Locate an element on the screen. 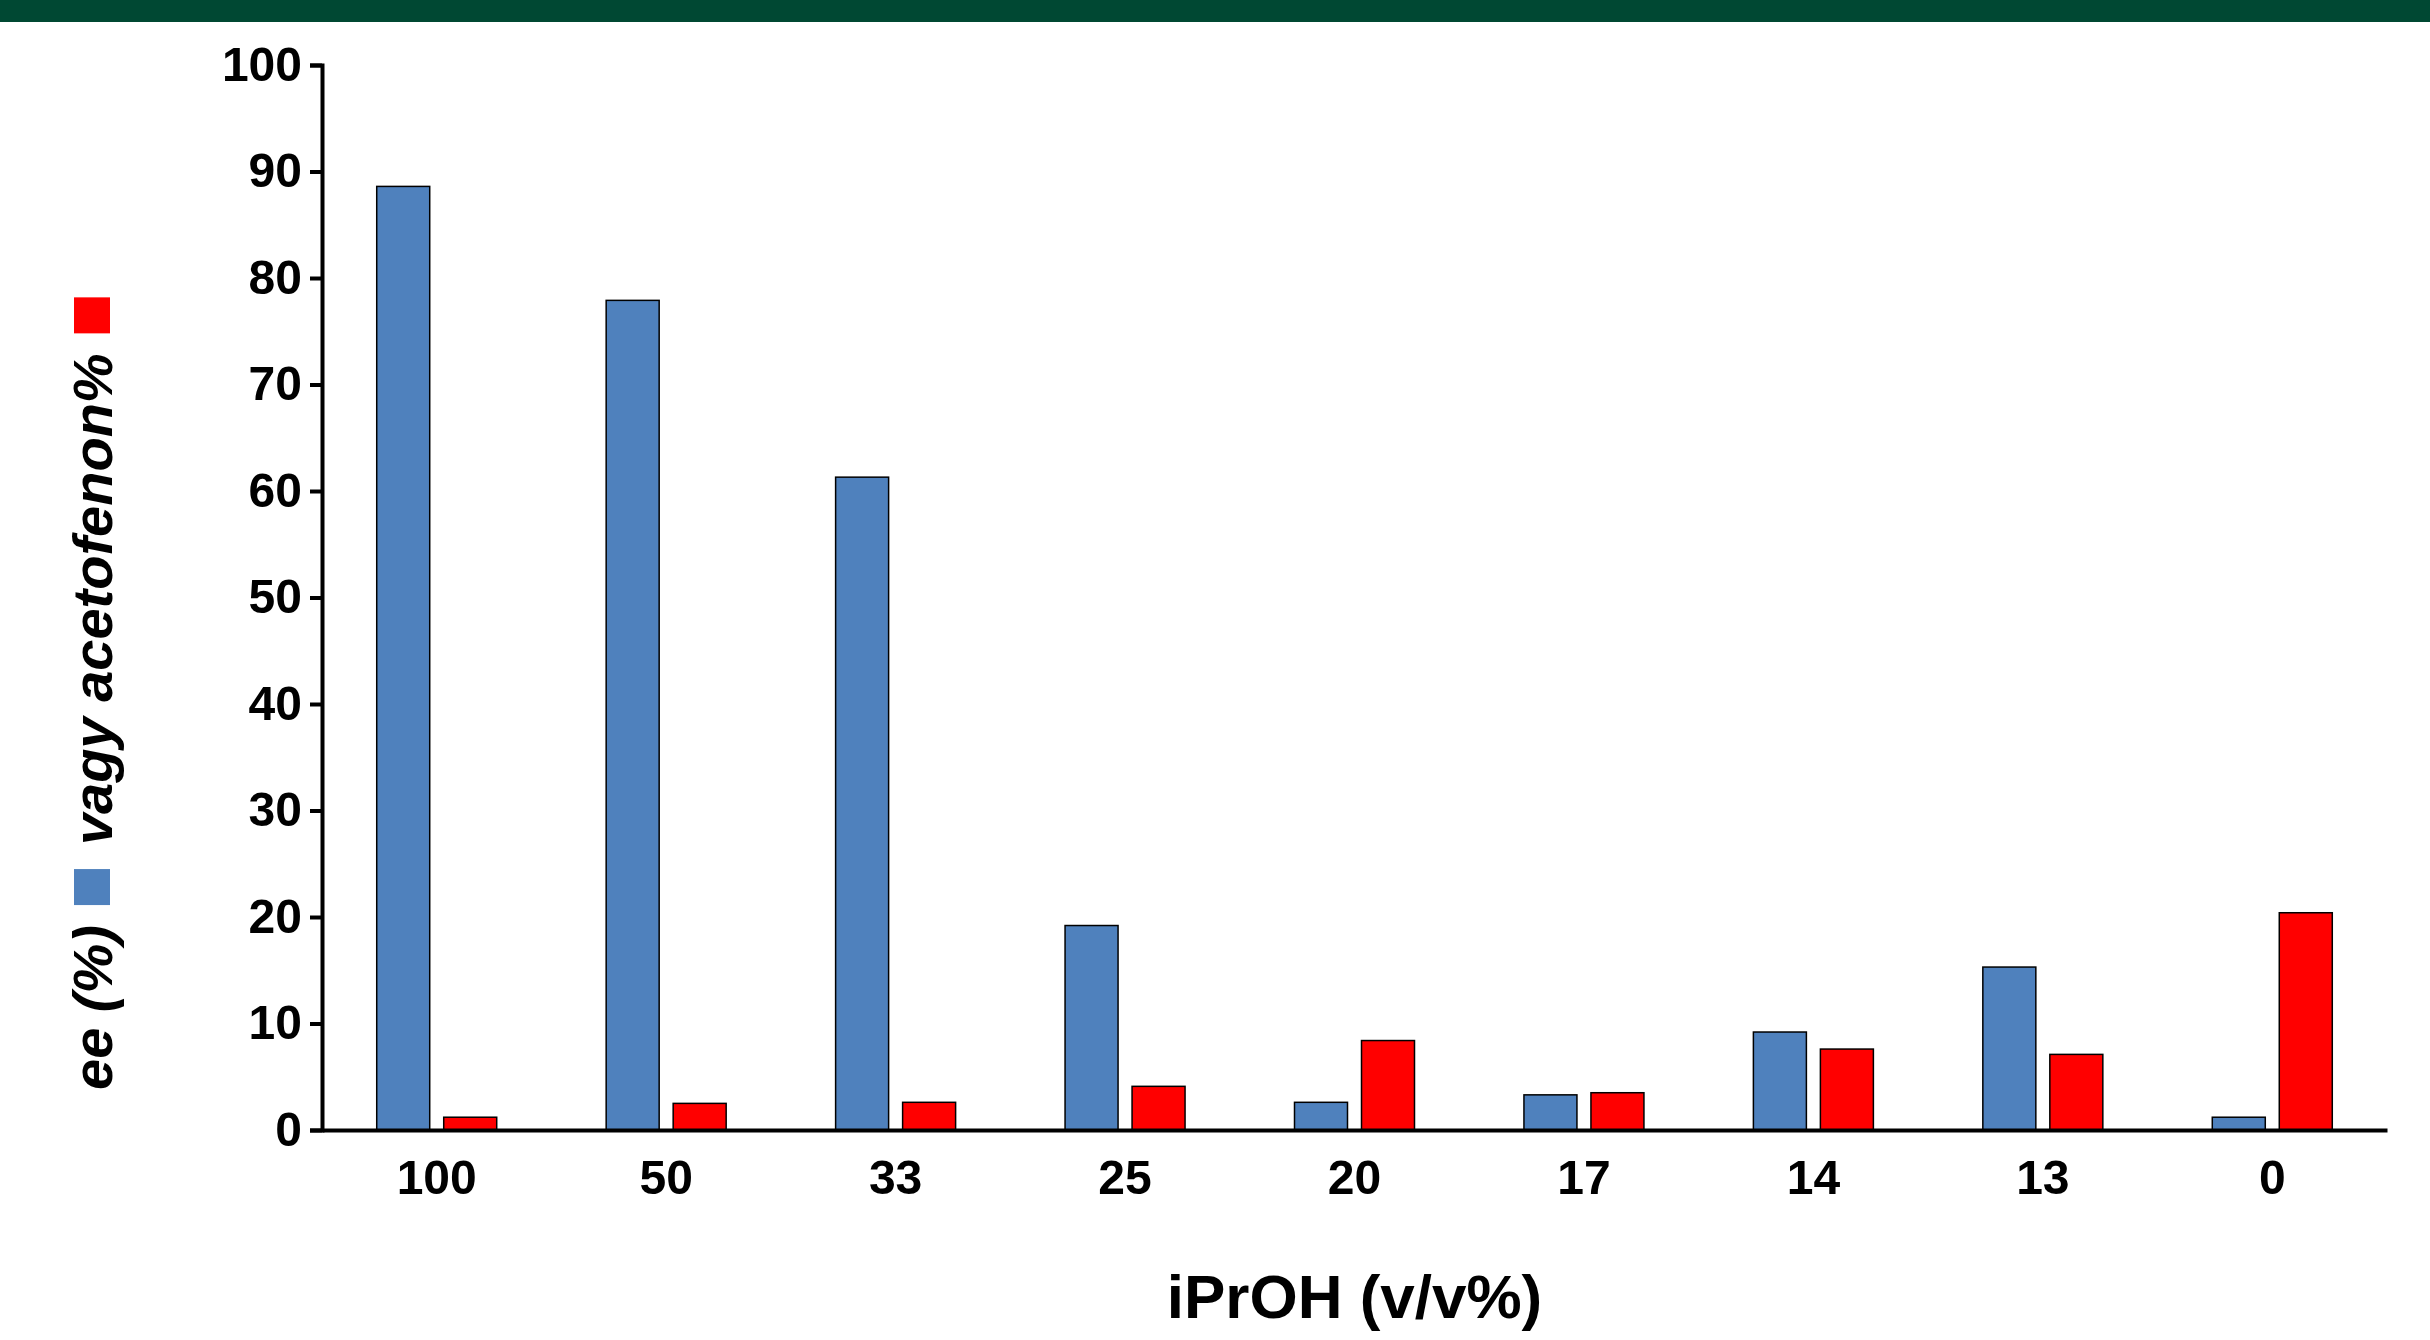  legend-label: ee (%) is located at coordinates (92, 1007).